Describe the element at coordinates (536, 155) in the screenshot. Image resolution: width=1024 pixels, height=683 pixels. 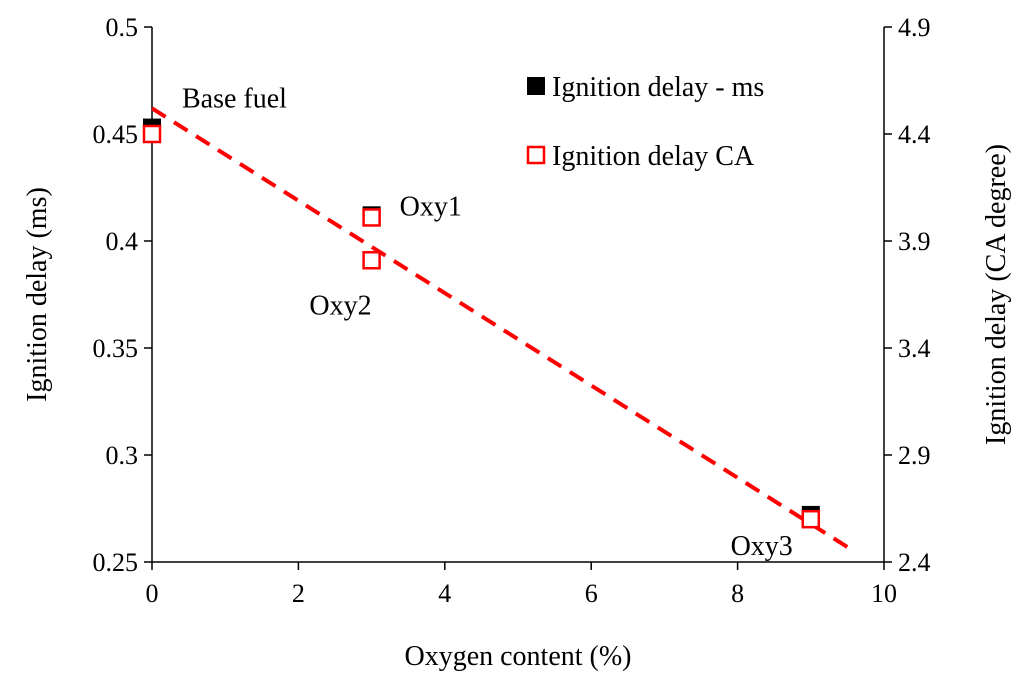
I see `legend-swatch-ca` at that location.